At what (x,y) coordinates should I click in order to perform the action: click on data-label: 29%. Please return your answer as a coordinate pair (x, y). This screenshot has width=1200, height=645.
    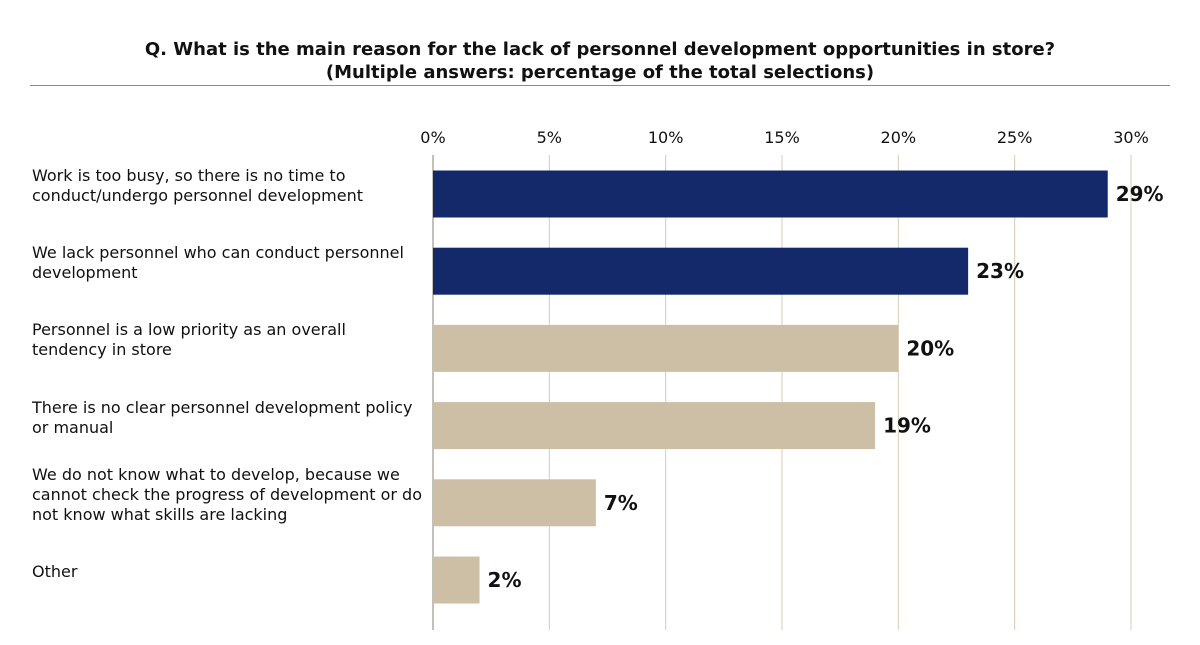
    Looking at the image, I should click on (1140, 194).